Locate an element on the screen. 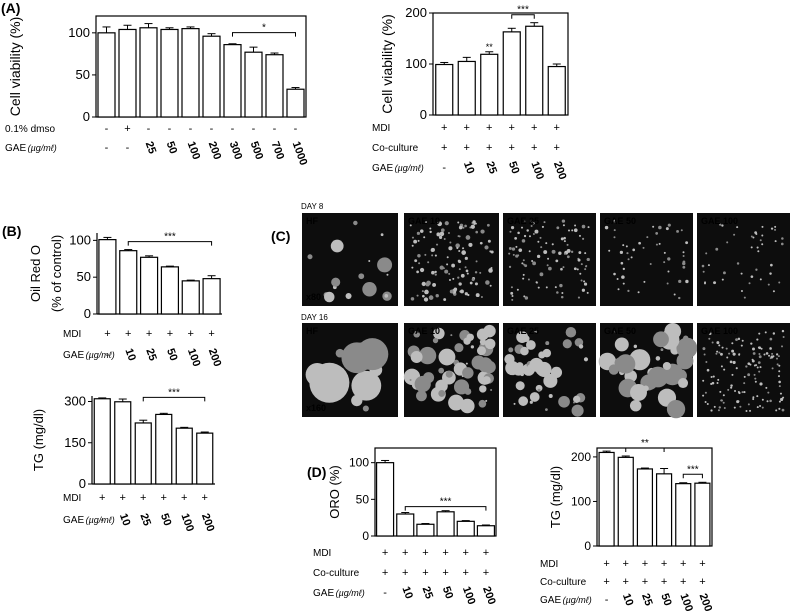 The image size is (793, 613). row-label: Co-culture is located at coordinates (395, 148).